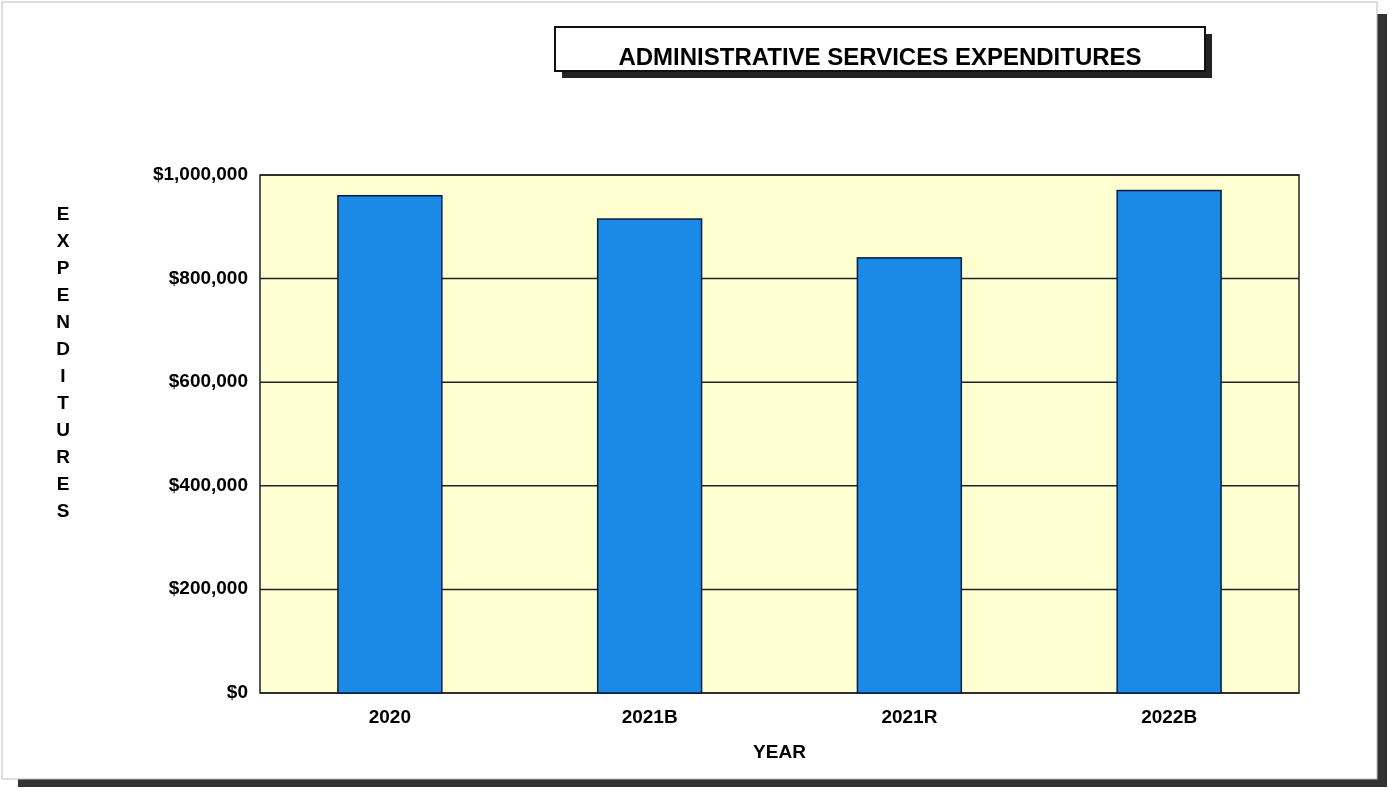 This screenshot has height=791, width=1389. I want to click on x-tick-label: 2021B, so click(649, 716).